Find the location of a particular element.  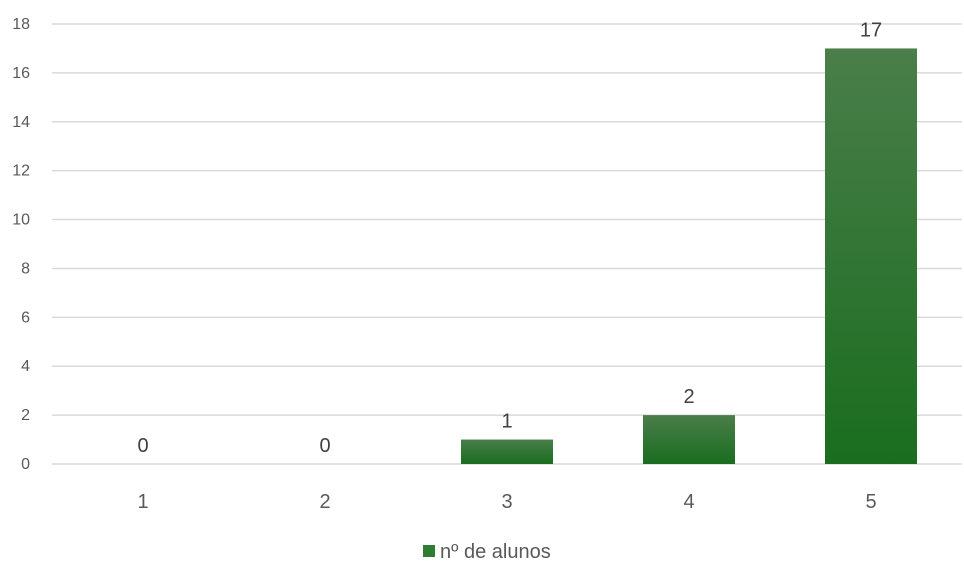

y-tick-label: 14 is located at coordinates (21, 122).